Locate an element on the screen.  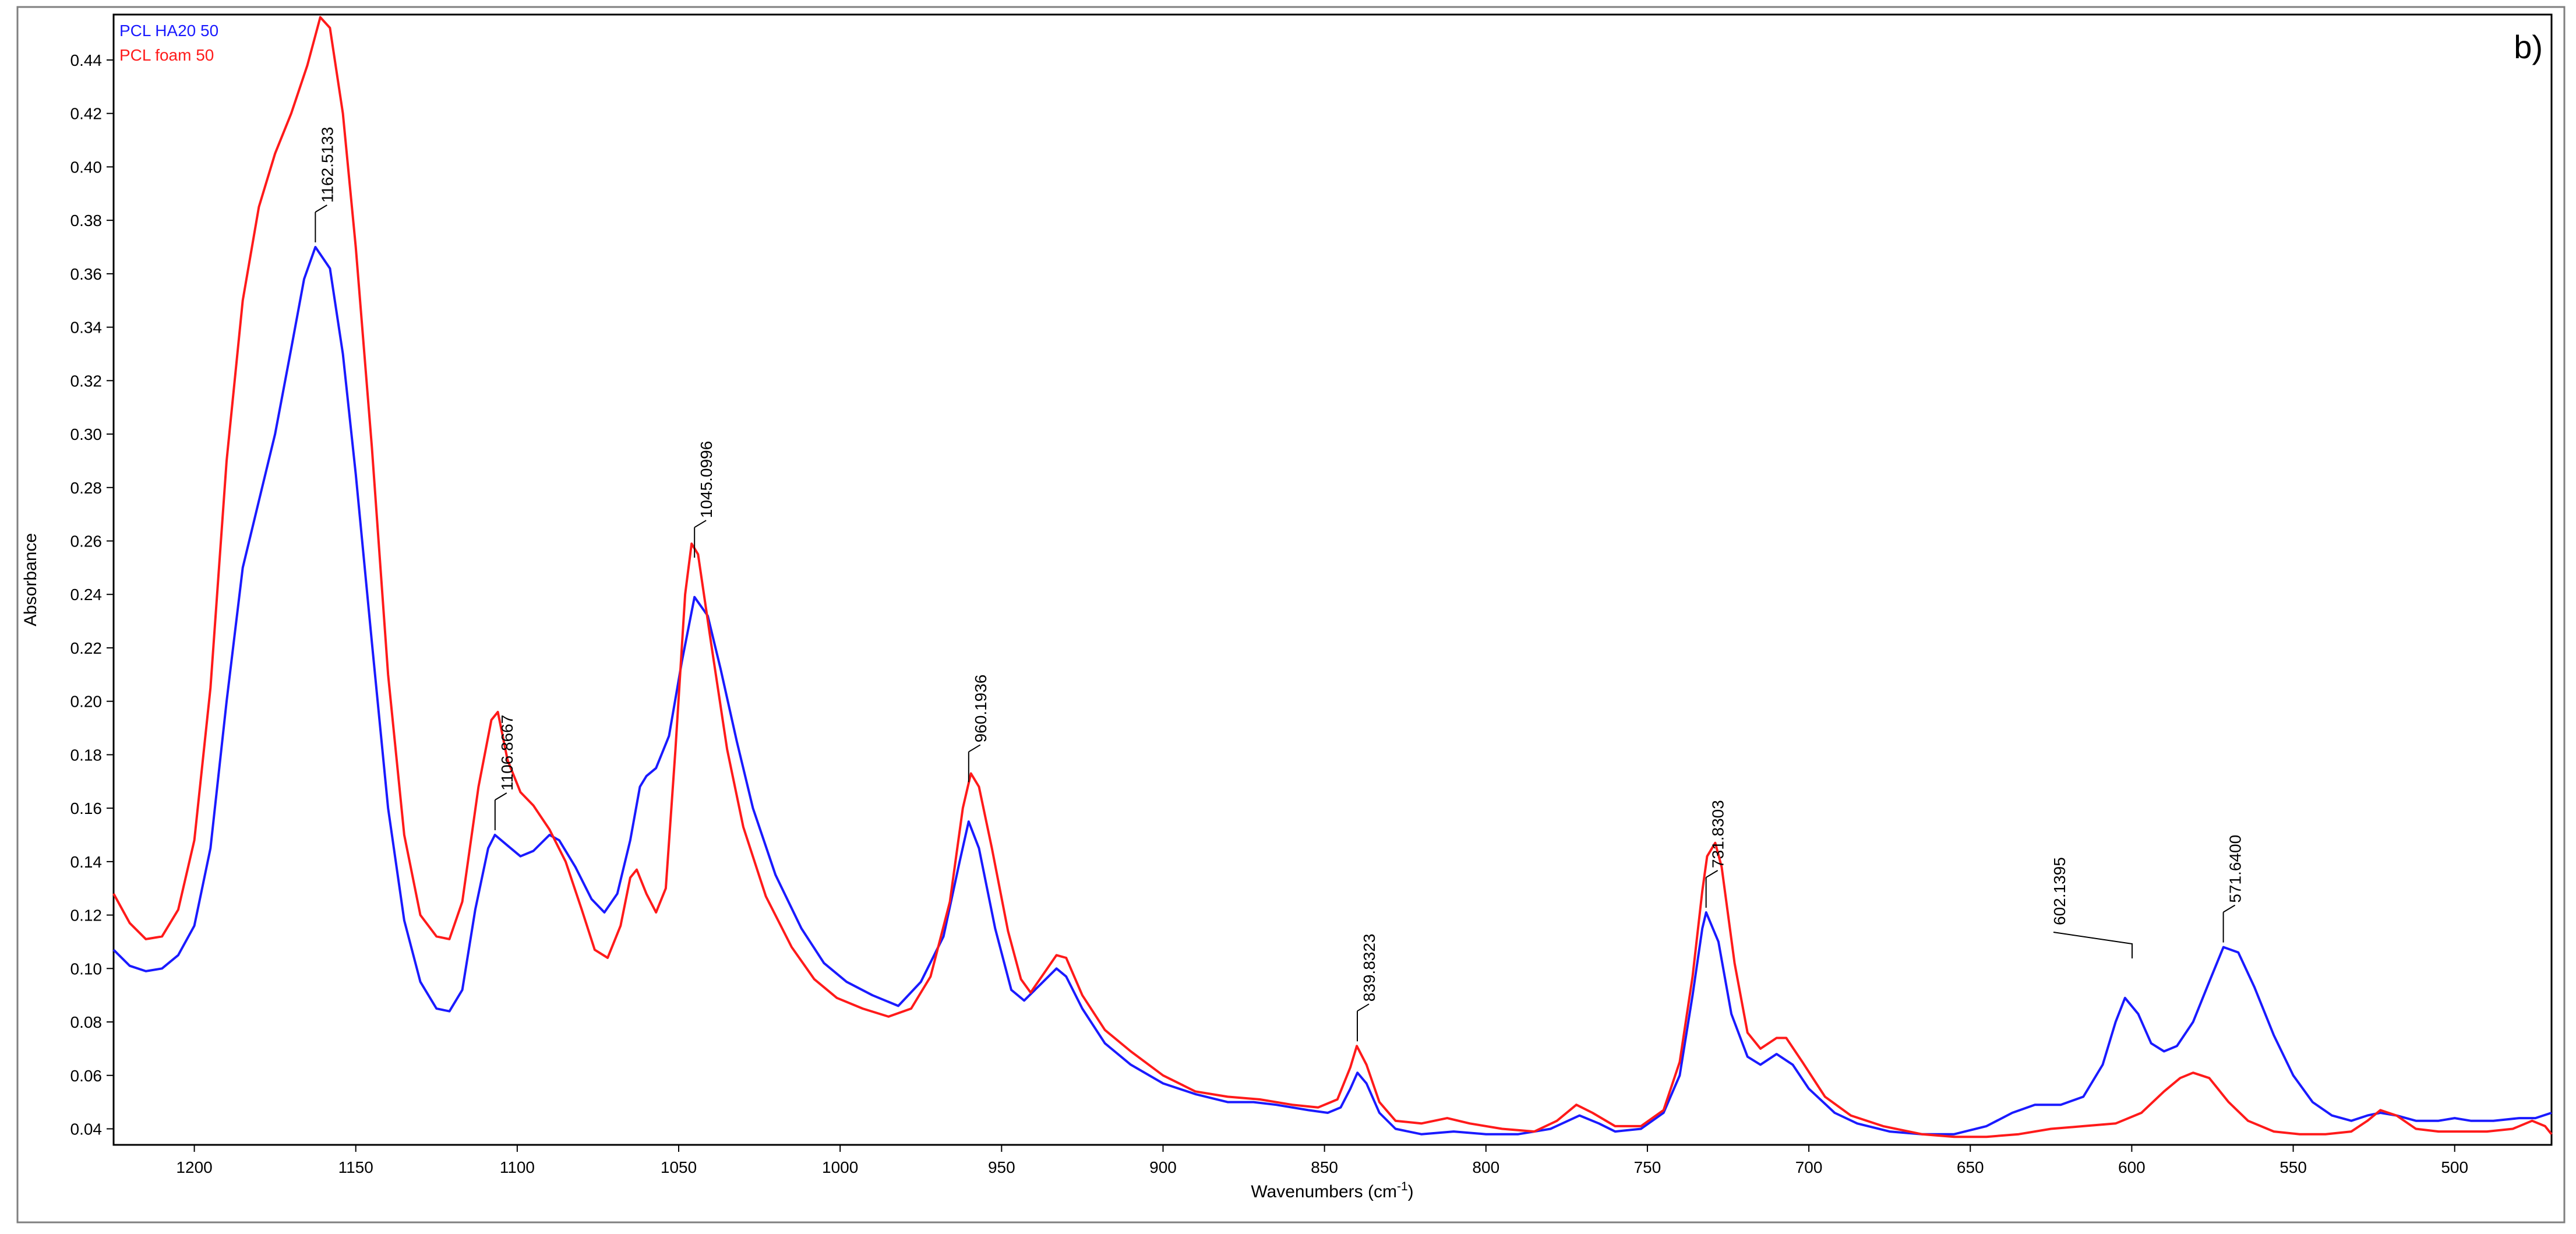
y-tick-label: 0.18 is located at coordinates (87, 755).